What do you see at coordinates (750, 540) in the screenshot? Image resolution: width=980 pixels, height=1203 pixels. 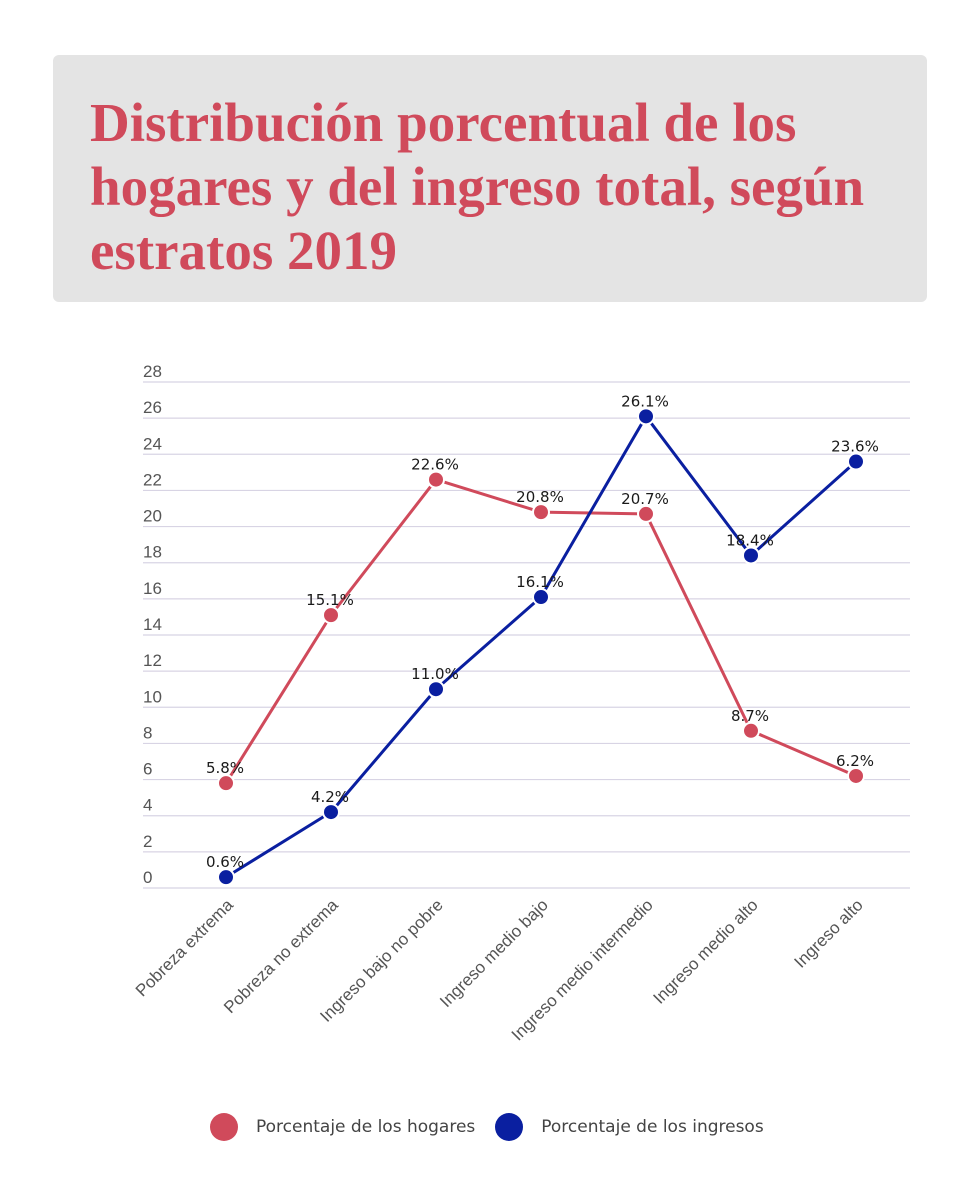 I see `data-label-ingresos: 18.4%` at bounding box center [750, 540].